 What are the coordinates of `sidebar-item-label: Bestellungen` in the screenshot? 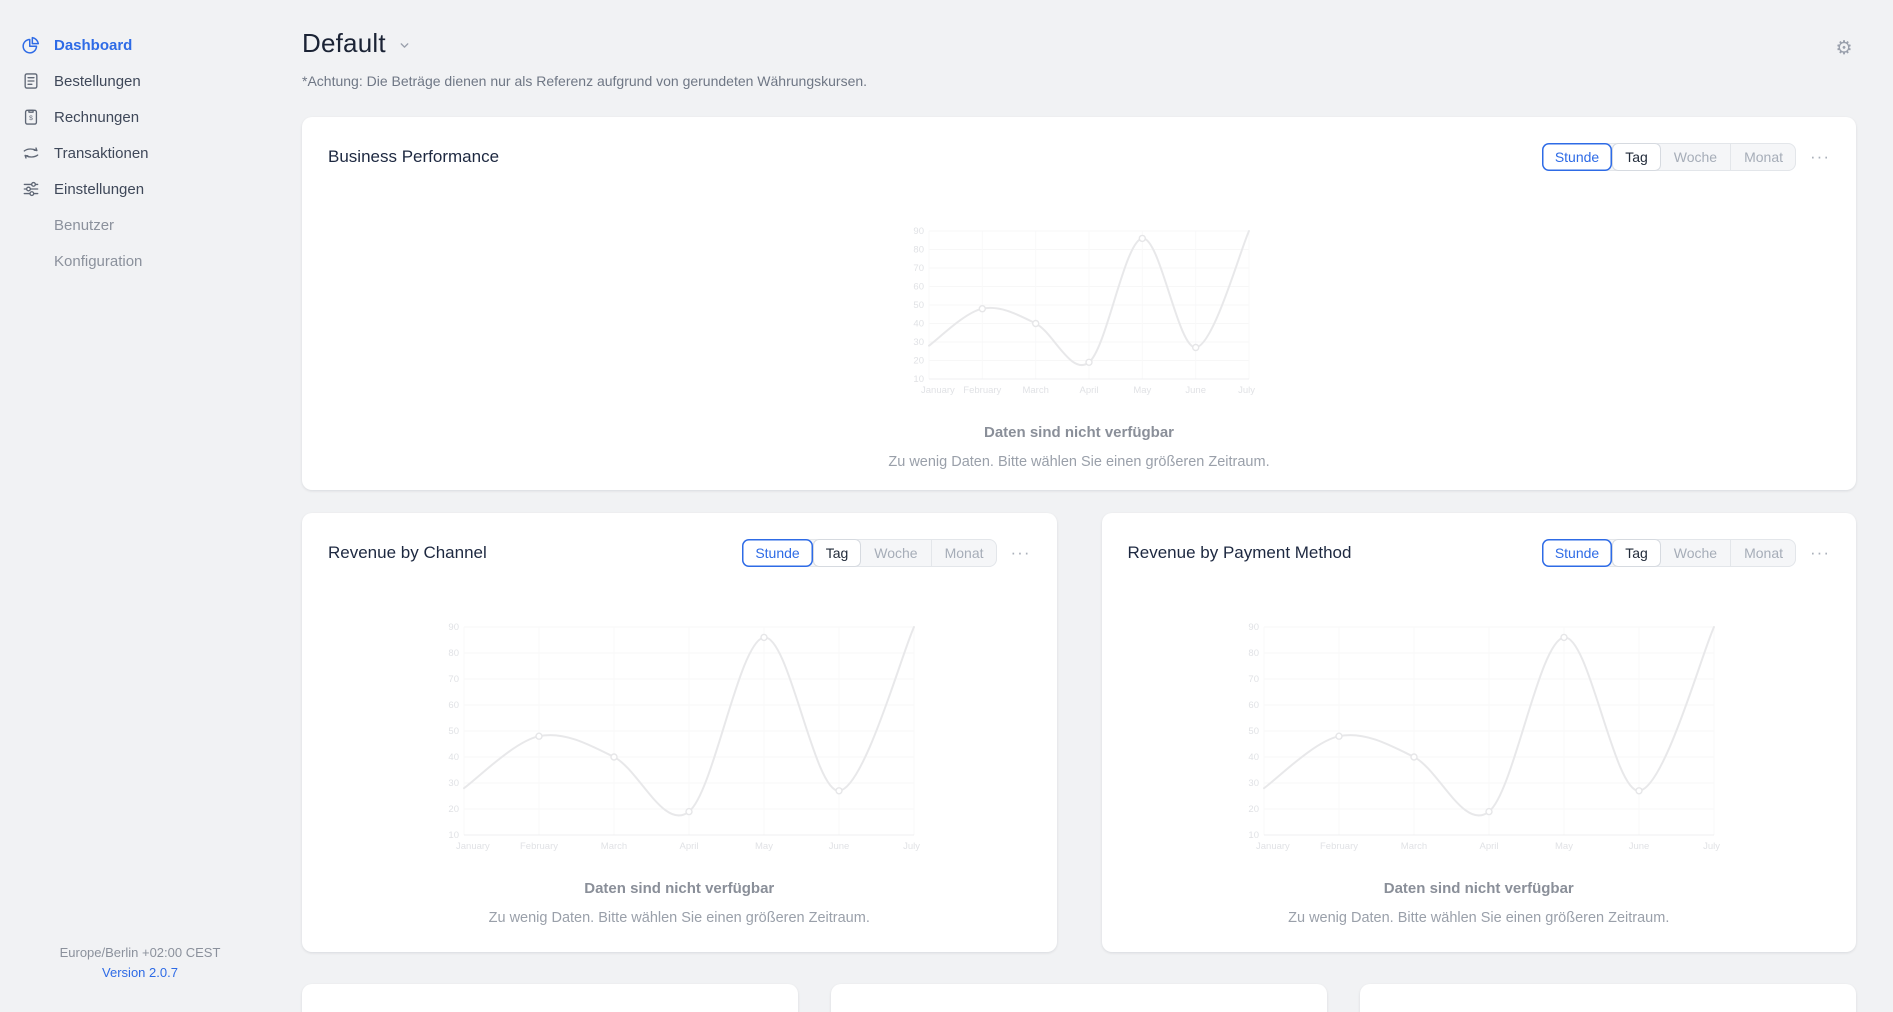 It's located at (97, 81).